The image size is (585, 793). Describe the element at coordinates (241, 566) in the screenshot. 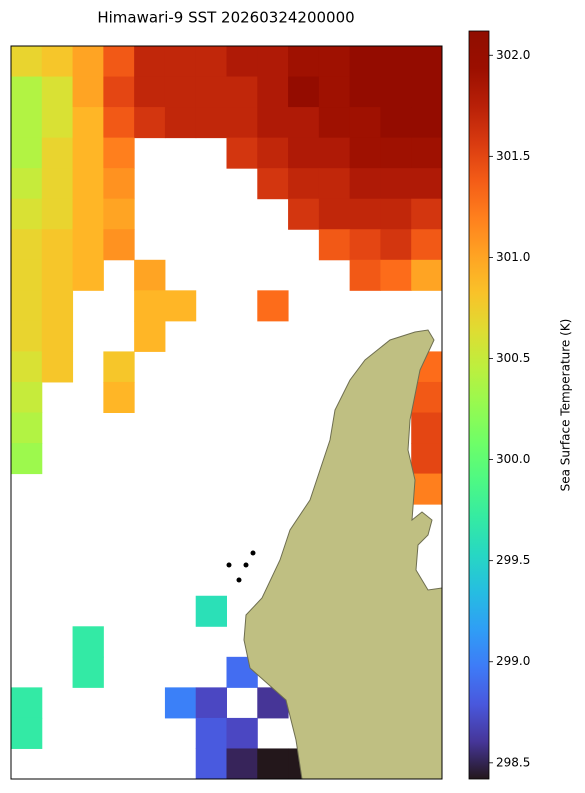

I see `station-dots` at that location.